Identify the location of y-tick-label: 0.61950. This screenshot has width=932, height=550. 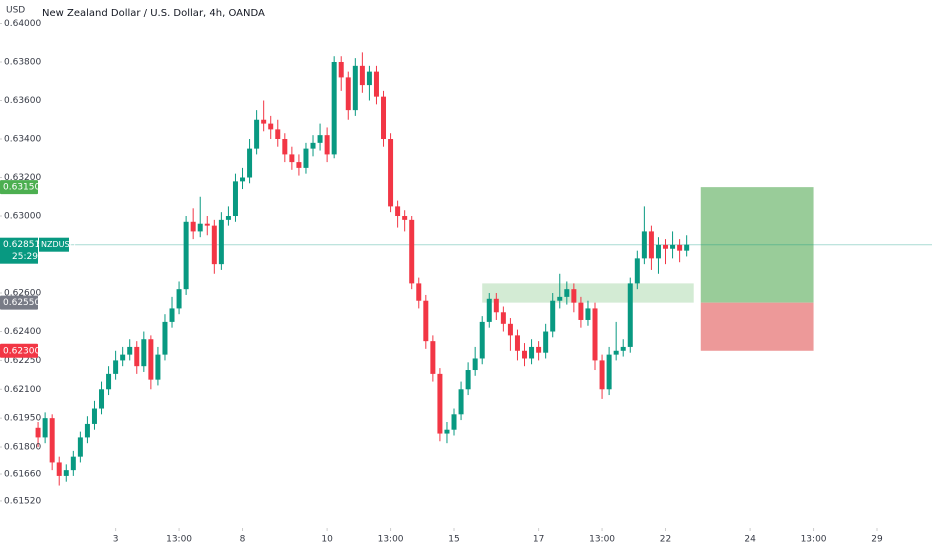
(22, 419).